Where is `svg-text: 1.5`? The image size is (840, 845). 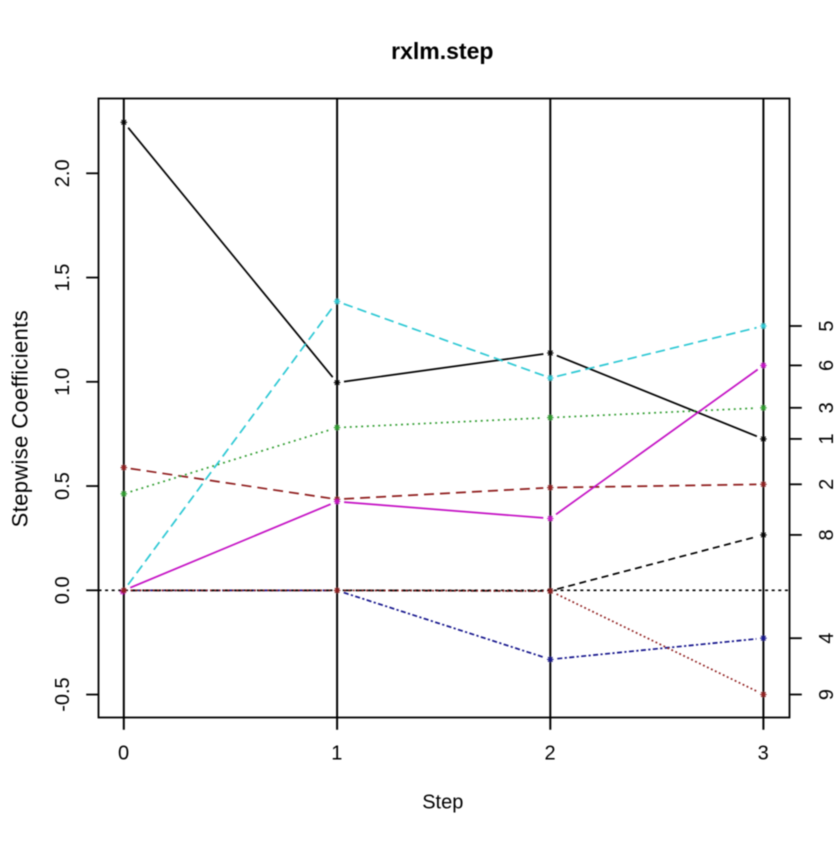
svg-text: 1.5 is located at coordinates (63, 278).